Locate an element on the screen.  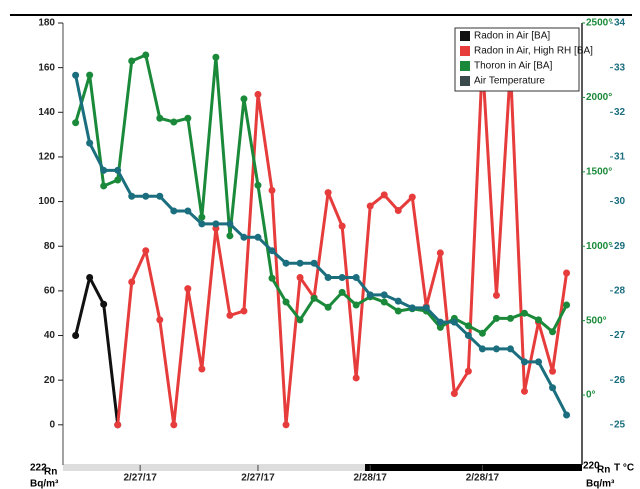
y3ticks-tick-label: 28 is located at coordinates (620, 291).